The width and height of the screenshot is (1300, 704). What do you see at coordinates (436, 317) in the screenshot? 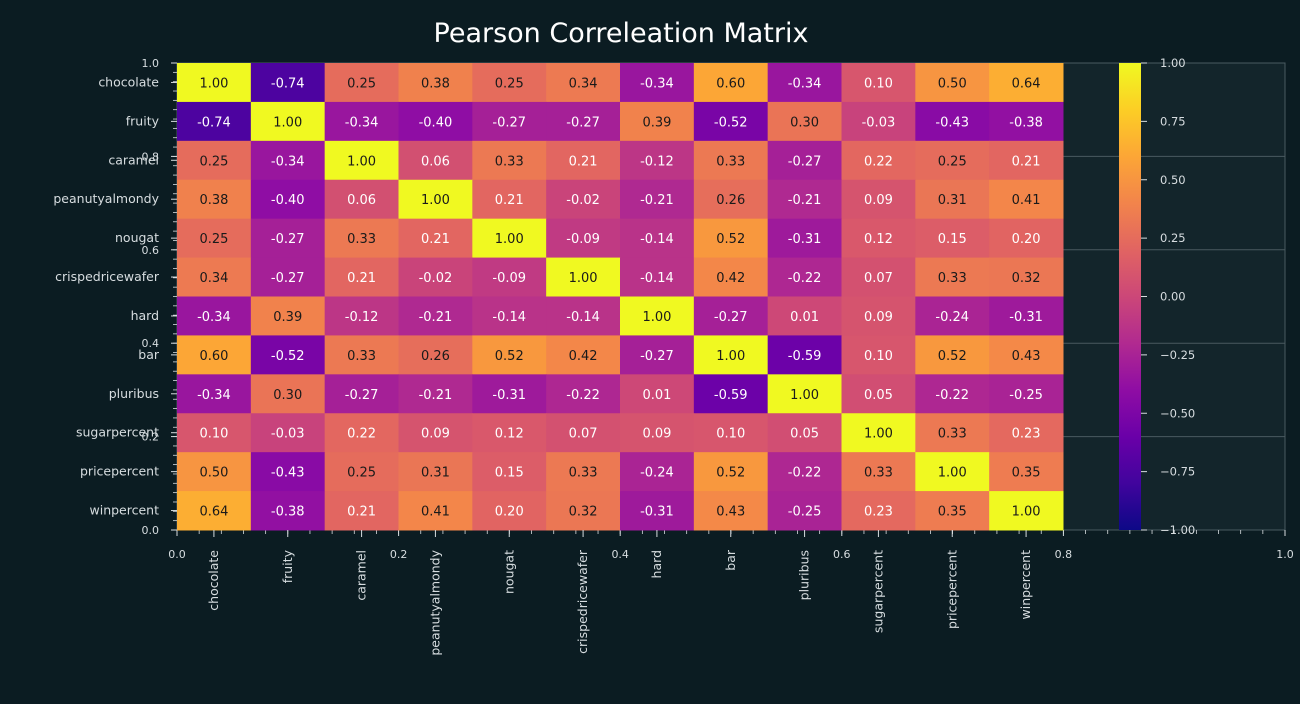
I see `heatmap-value-label: -0.21` at bounding box center [436, 317].